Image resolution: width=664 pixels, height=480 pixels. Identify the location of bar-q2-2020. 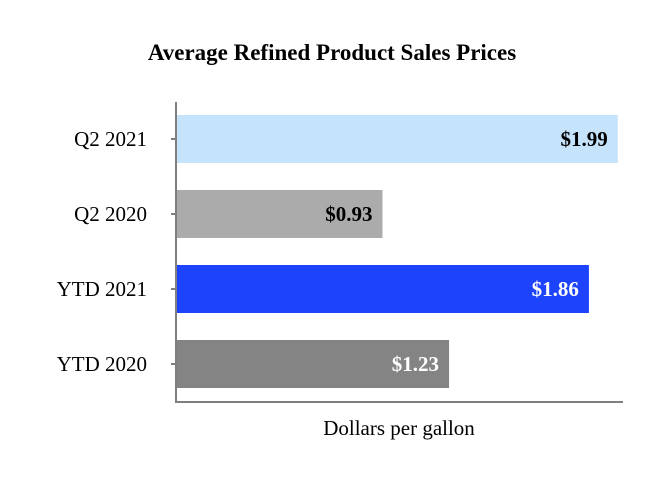
(280, 214).